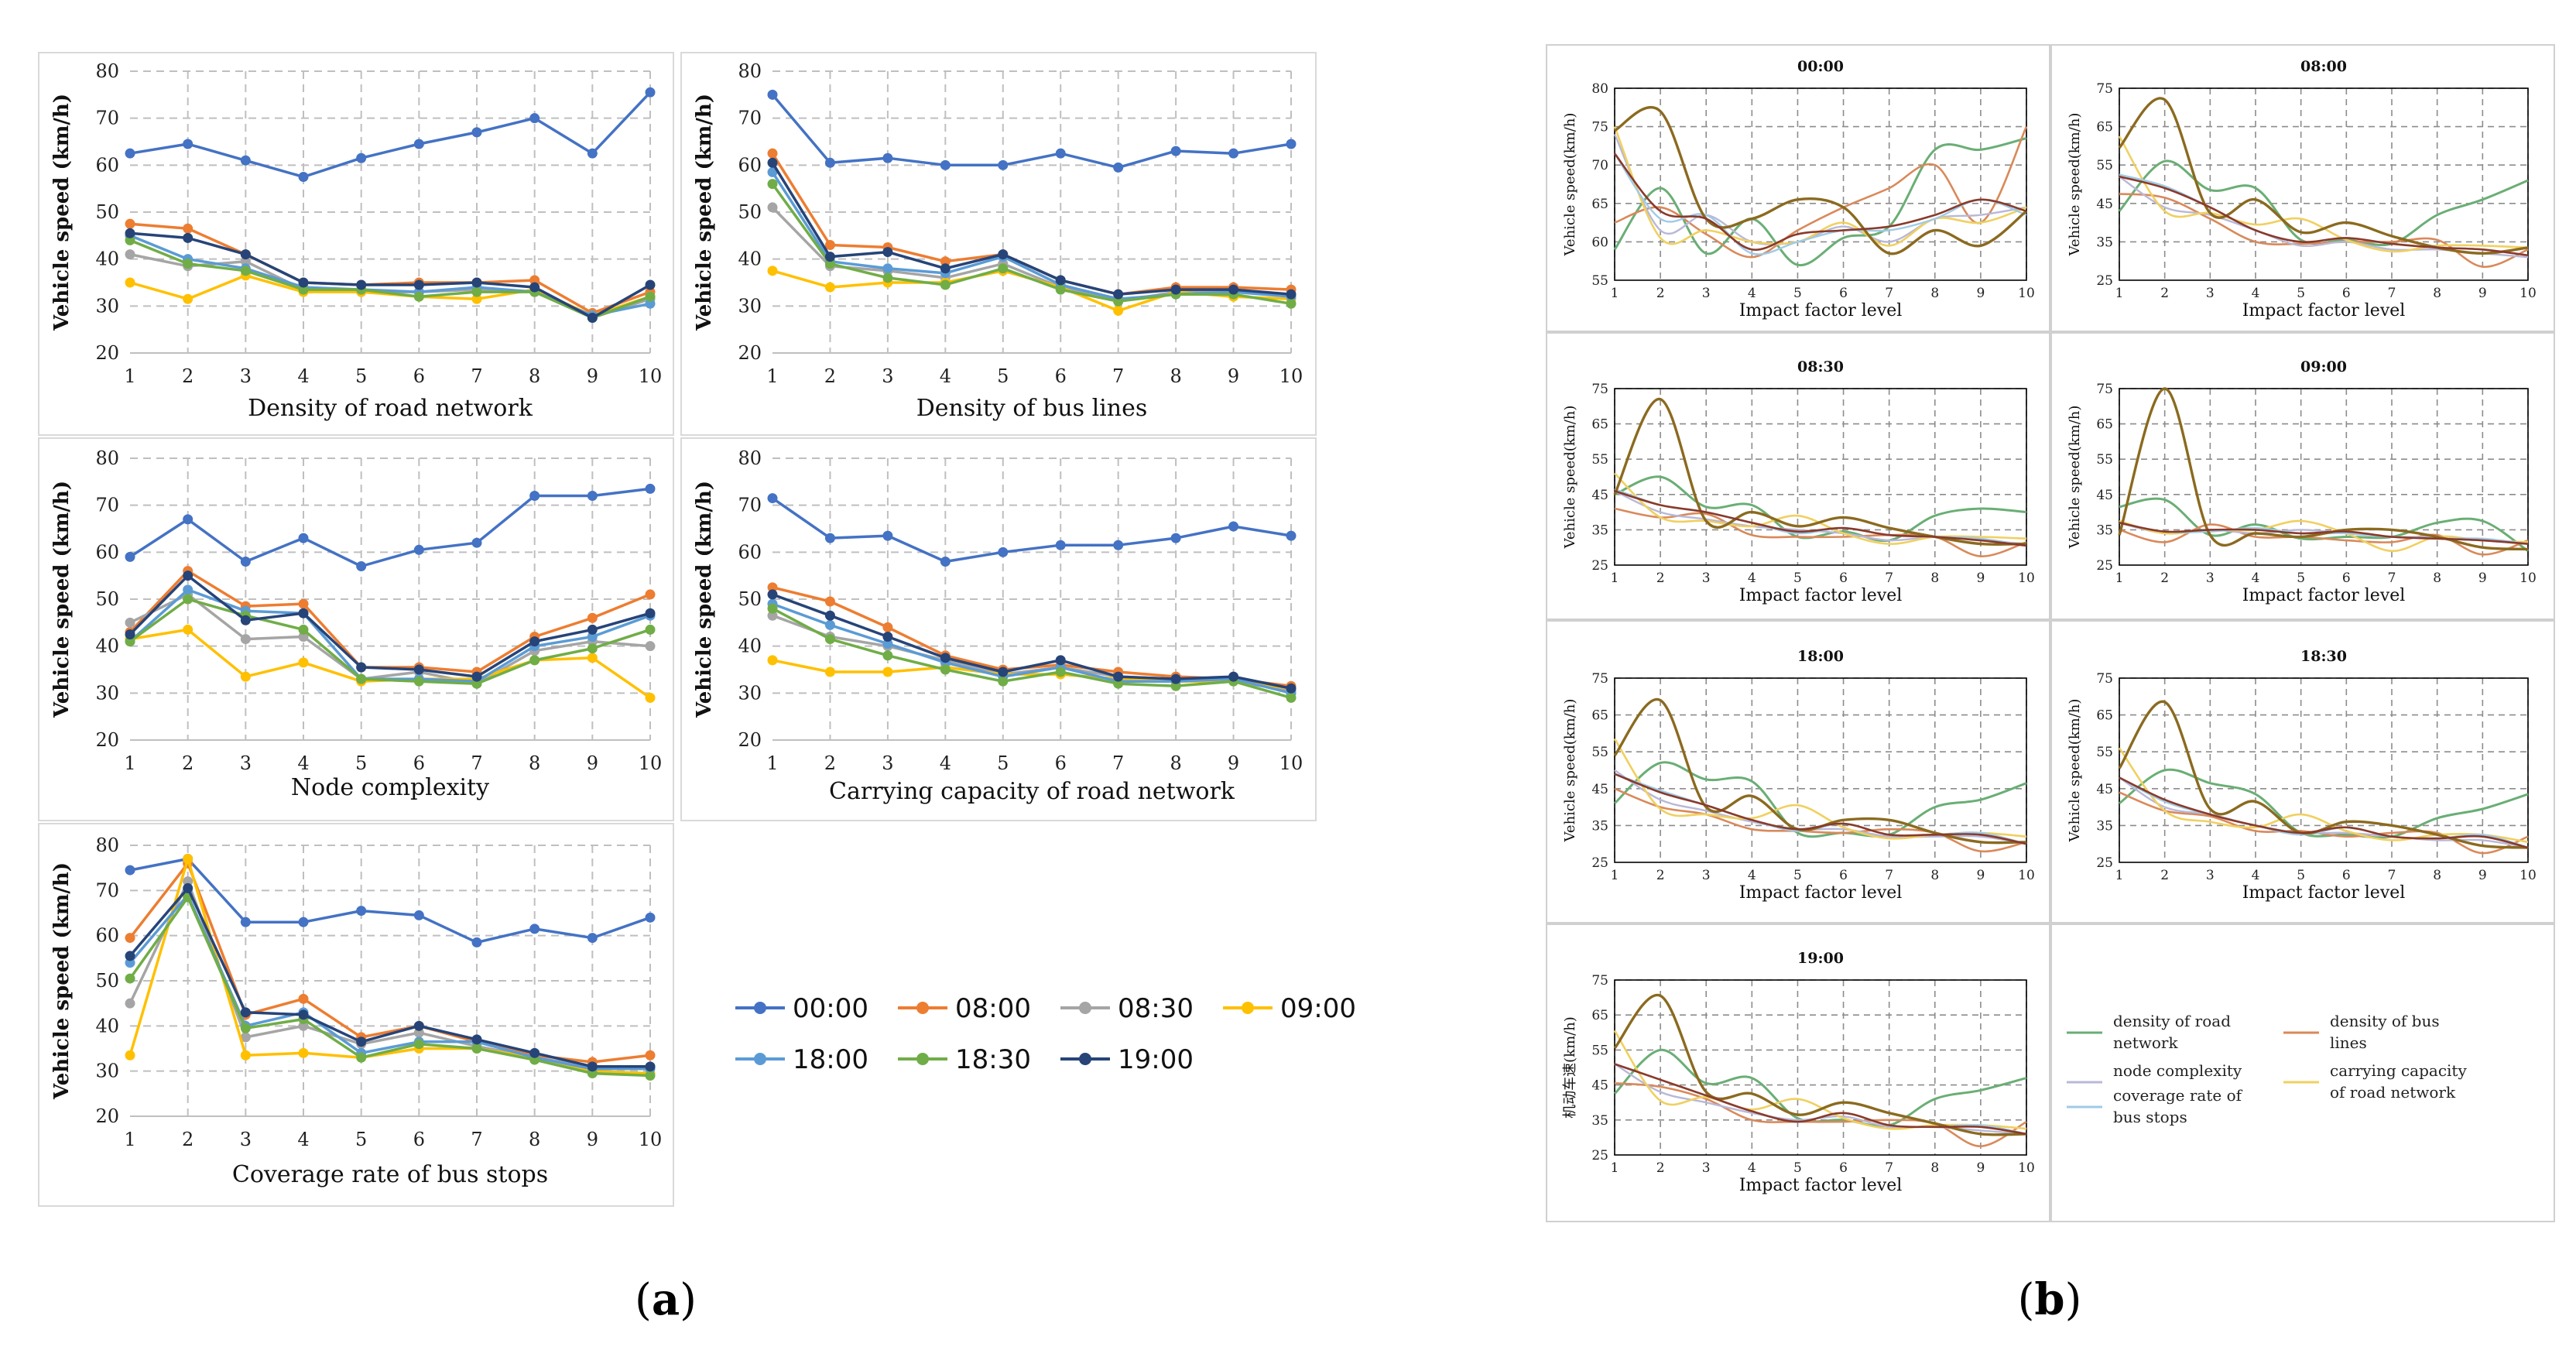 The image size is (2576, 1357). I want to click on series-density-of-road-network, so click(1820, 799).